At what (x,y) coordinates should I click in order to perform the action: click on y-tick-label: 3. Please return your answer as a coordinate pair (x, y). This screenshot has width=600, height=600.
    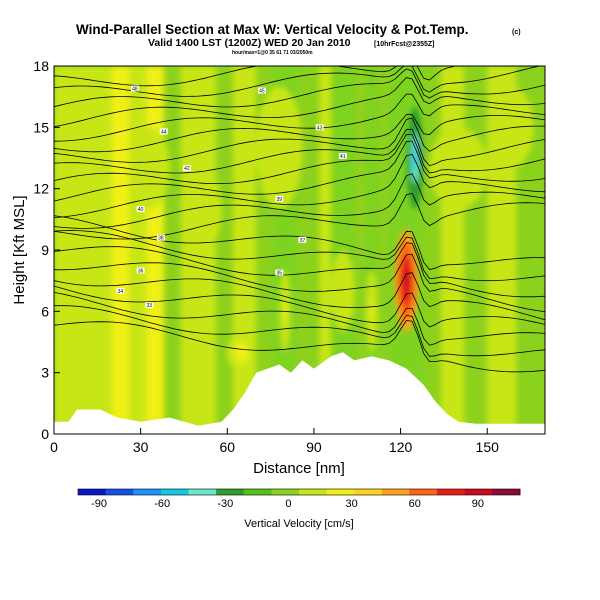
    Looking at the image, I should click on (45, 373).